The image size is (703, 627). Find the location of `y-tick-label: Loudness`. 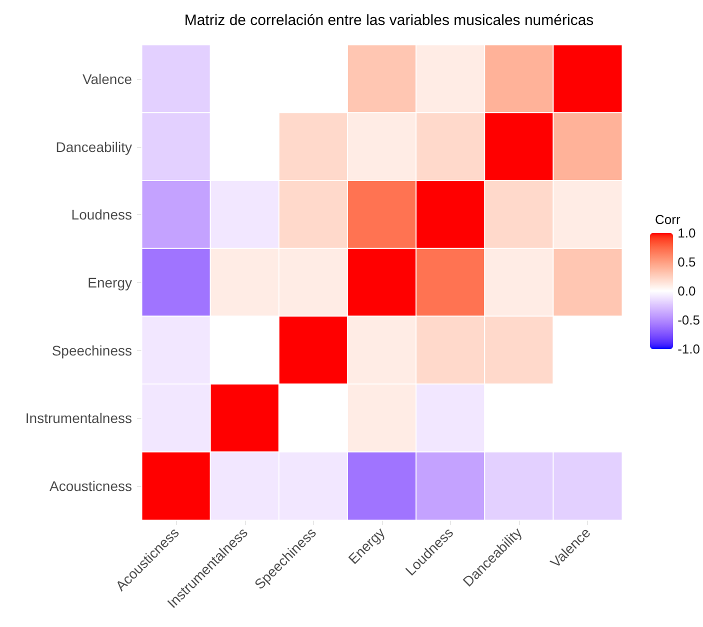

y-tick-label: Loudness is located at coordinates (101, 214).